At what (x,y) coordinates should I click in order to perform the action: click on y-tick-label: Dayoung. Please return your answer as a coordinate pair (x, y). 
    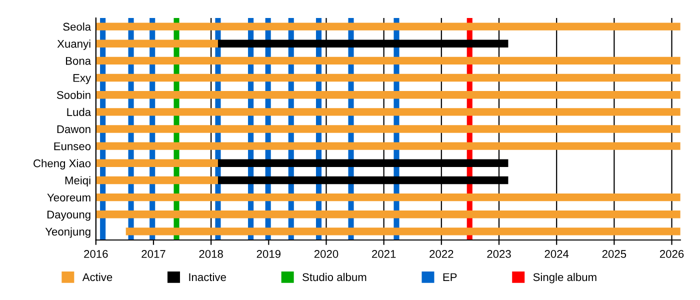
    Looking at the image, I should click on (68, 215).